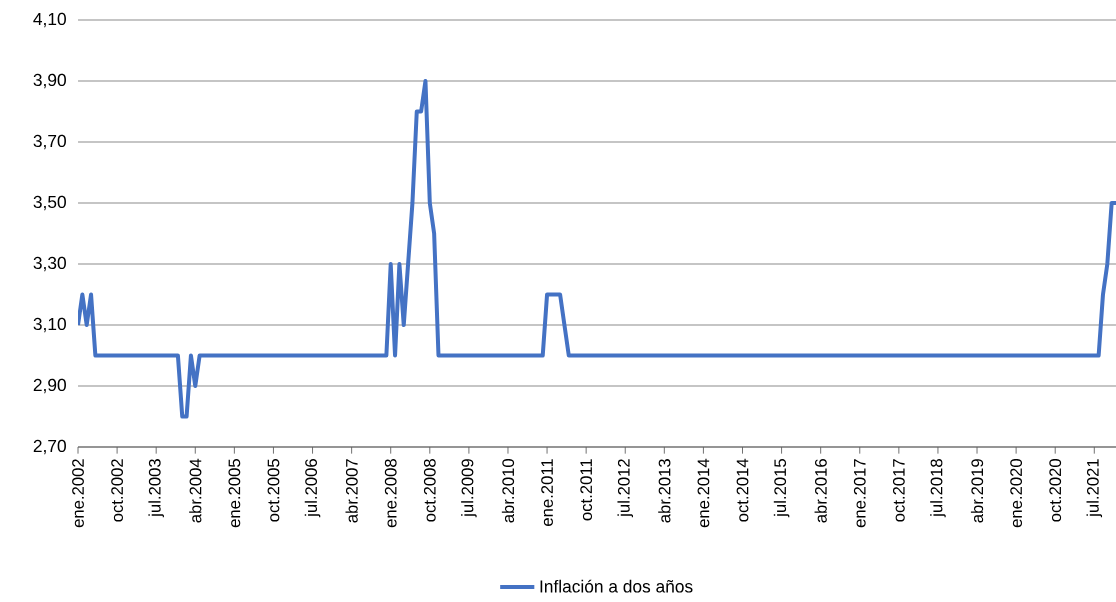  Describe the element at coordinates (664, 491) in the screenshot. I see `x-tick-label: abr.2013` at that location.